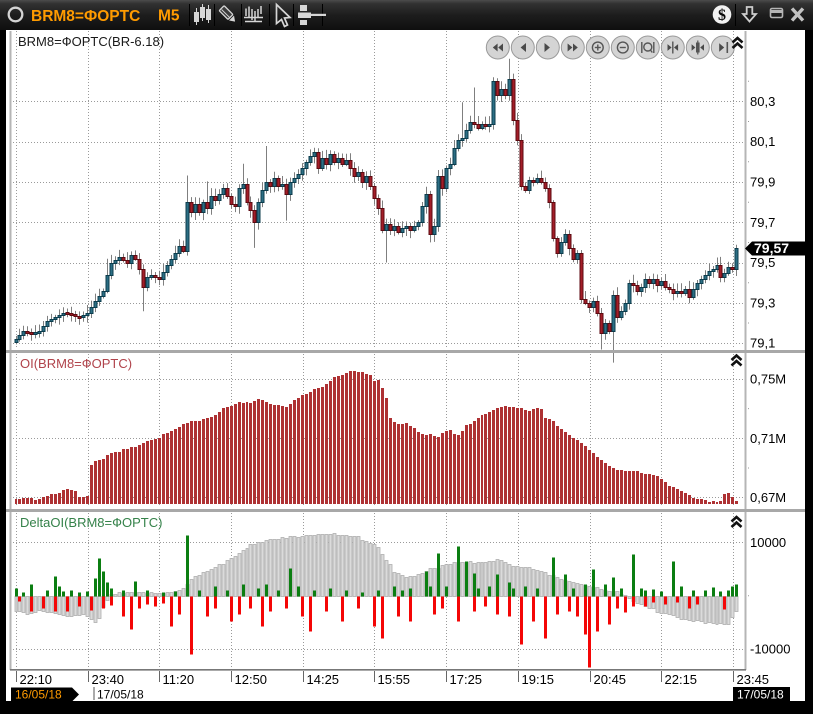  What do you see at coordinates (169, 16) in the screenshot?
I see `svg-text: M5` at bounding box center [169, 16].